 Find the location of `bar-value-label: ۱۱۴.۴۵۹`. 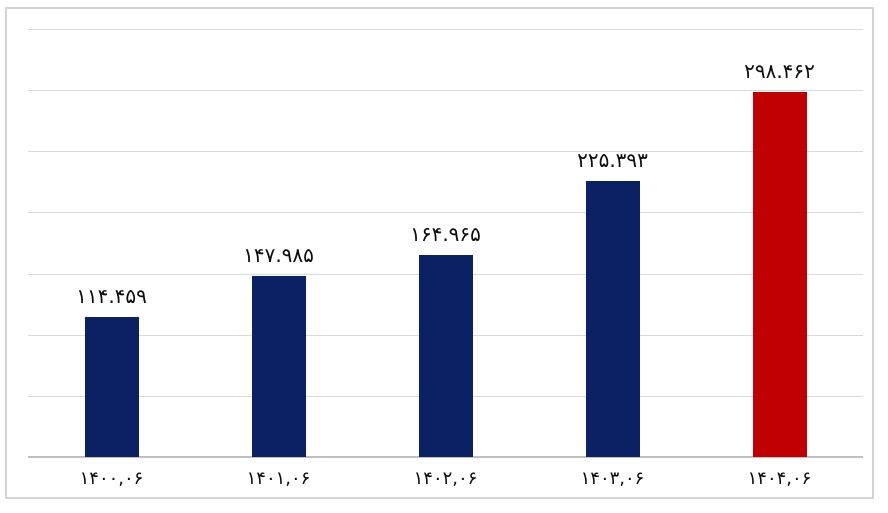

bar-value-label: ۱۱۴.۴۵۹ is located at coordinates (111, 296).